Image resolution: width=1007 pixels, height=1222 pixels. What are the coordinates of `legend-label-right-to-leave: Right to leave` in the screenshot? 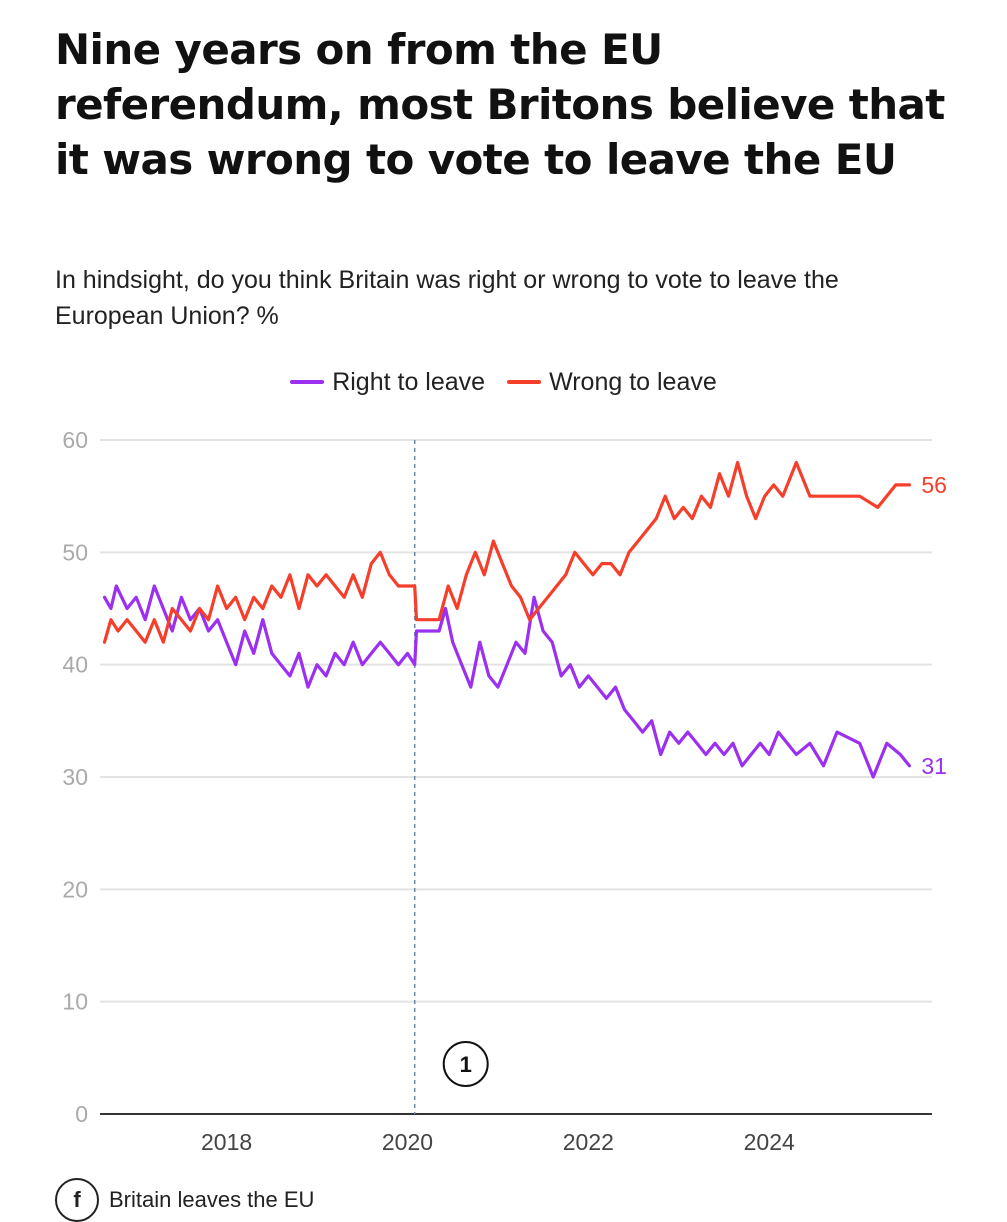 It's located at (409, 381).